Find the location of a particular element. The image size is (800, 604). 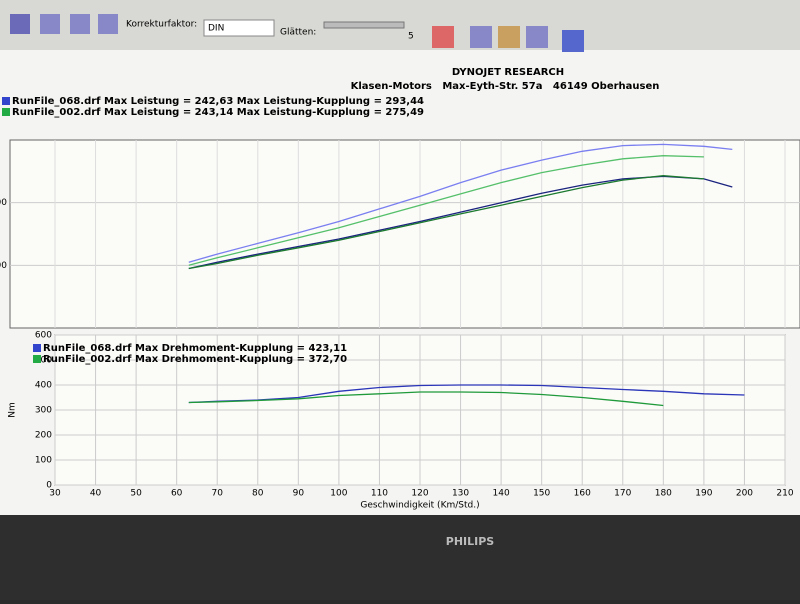

y-axis-label: Nm is located at coordinates (13, 410).